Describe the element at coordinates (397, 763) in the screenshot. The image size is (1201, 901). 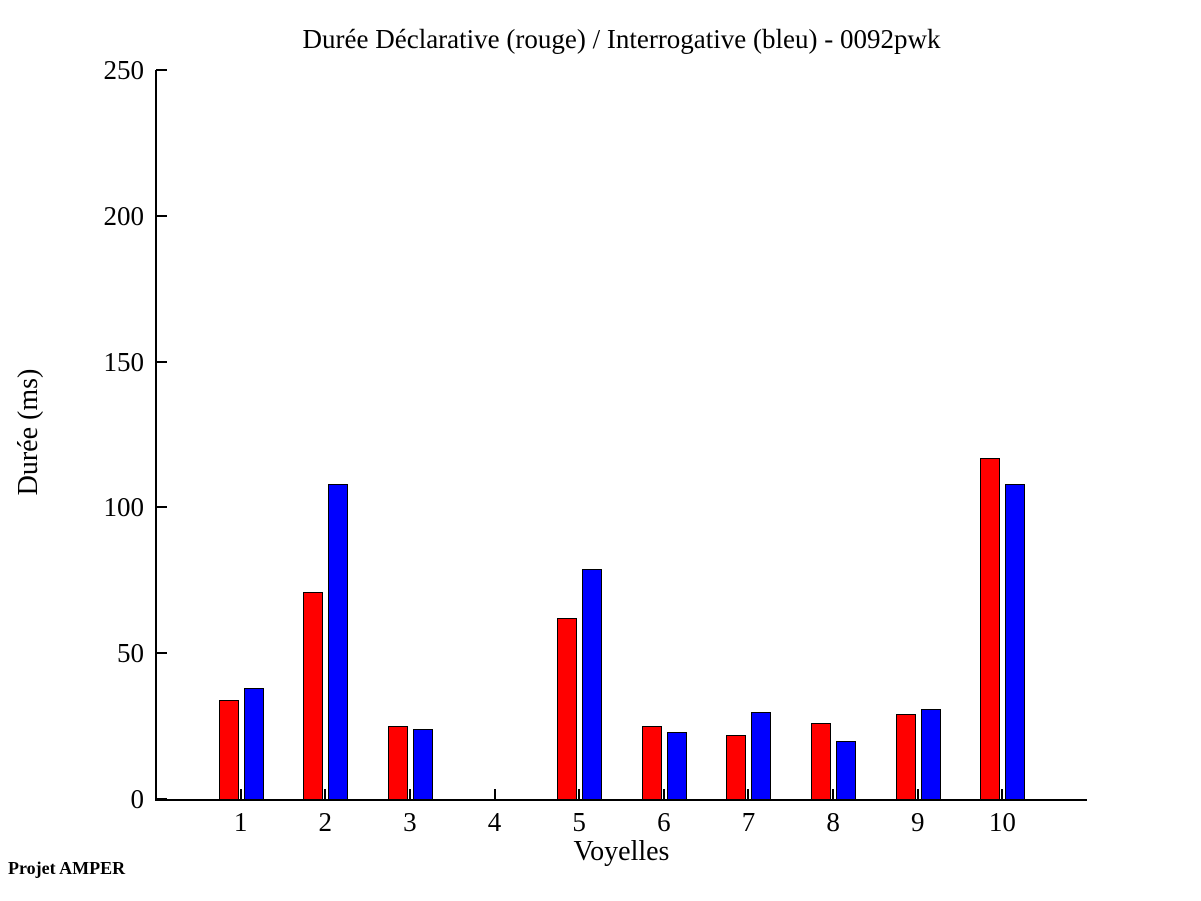
I see `bar-declarative-v3` at that location.